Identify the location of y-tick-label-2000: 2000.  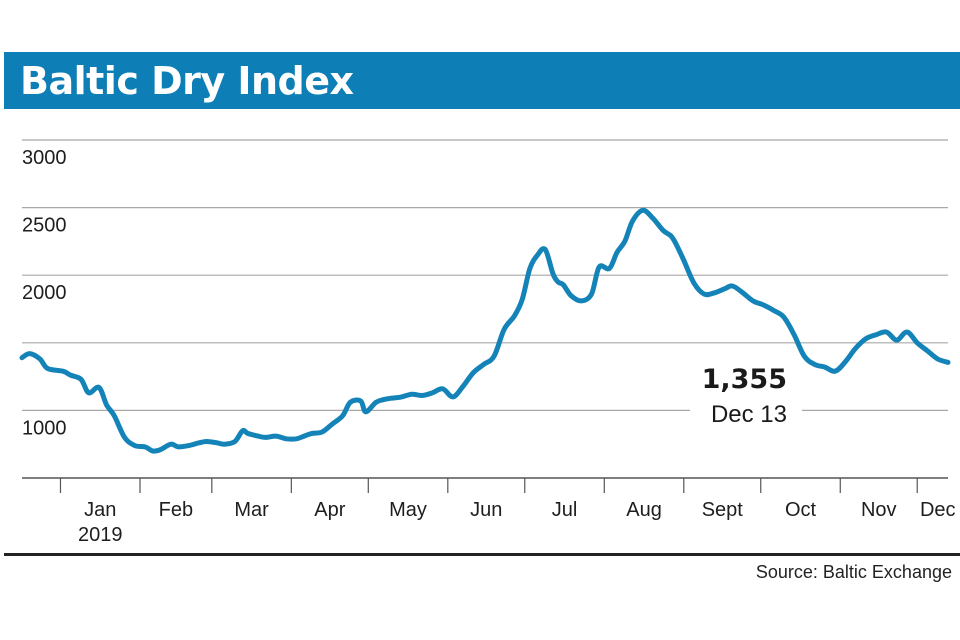
(44, 293).